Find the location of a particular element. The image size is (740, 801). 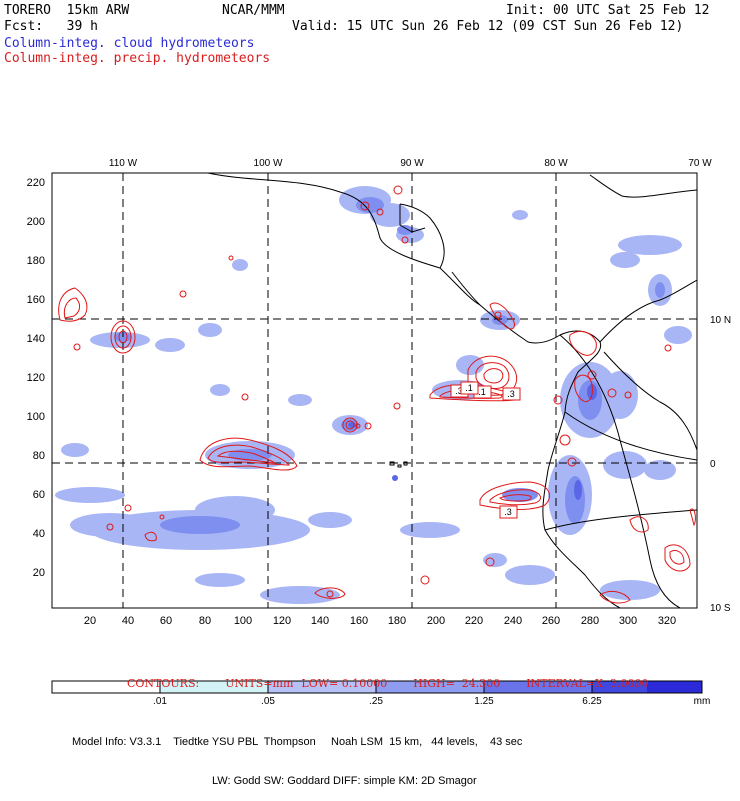

field-cloud-label: Column-integ. cloud hydrometeors is located at coordinates (129, 43).